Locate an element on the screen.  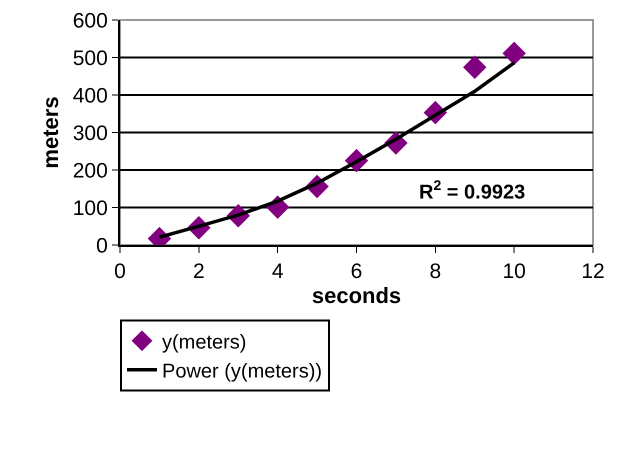
y-tick-label: 200 is located at coordinates (90, 170).